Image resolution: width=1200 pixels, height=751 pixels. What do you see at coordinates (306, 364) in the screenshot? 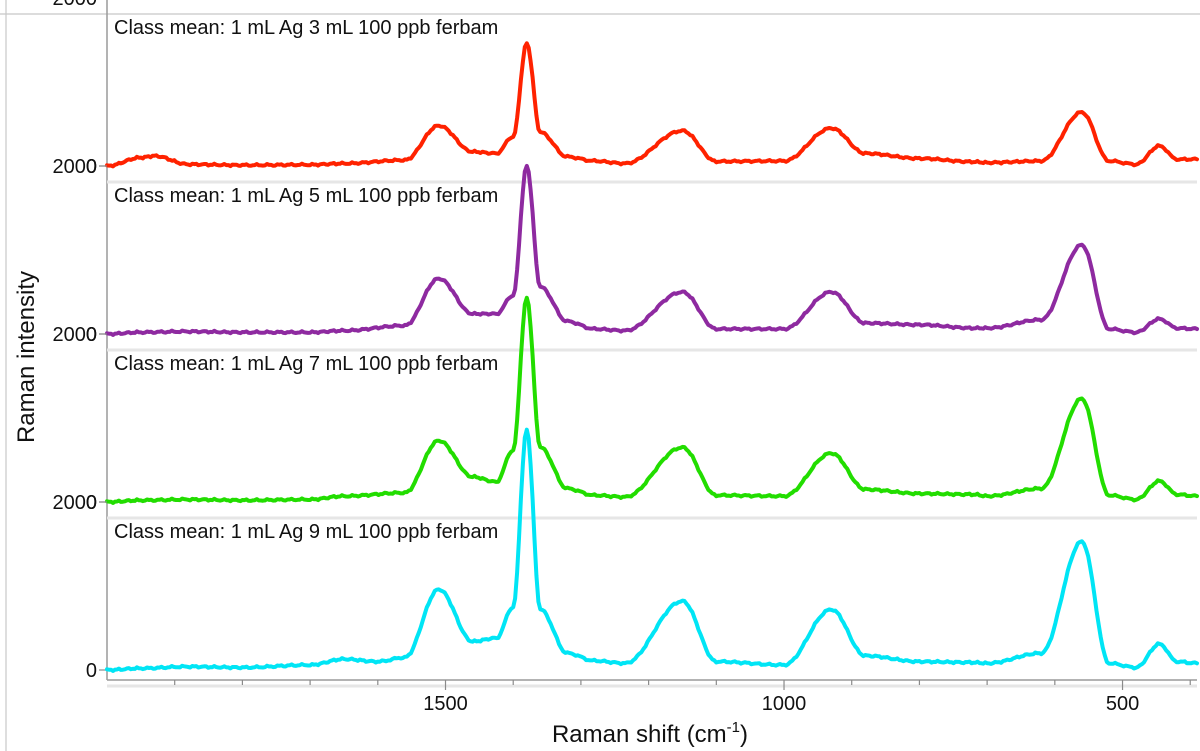
I see `panel-title: Class mean: 1 mL Ag 7 mL 100 ppb ferbam` at bounding box center [306, 364].